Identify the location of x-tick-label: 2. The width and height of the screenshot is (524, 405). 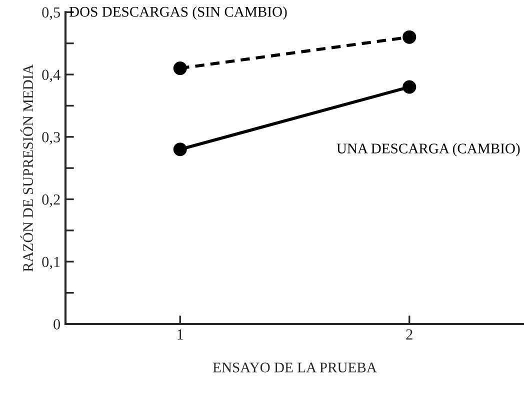
(409, 334).